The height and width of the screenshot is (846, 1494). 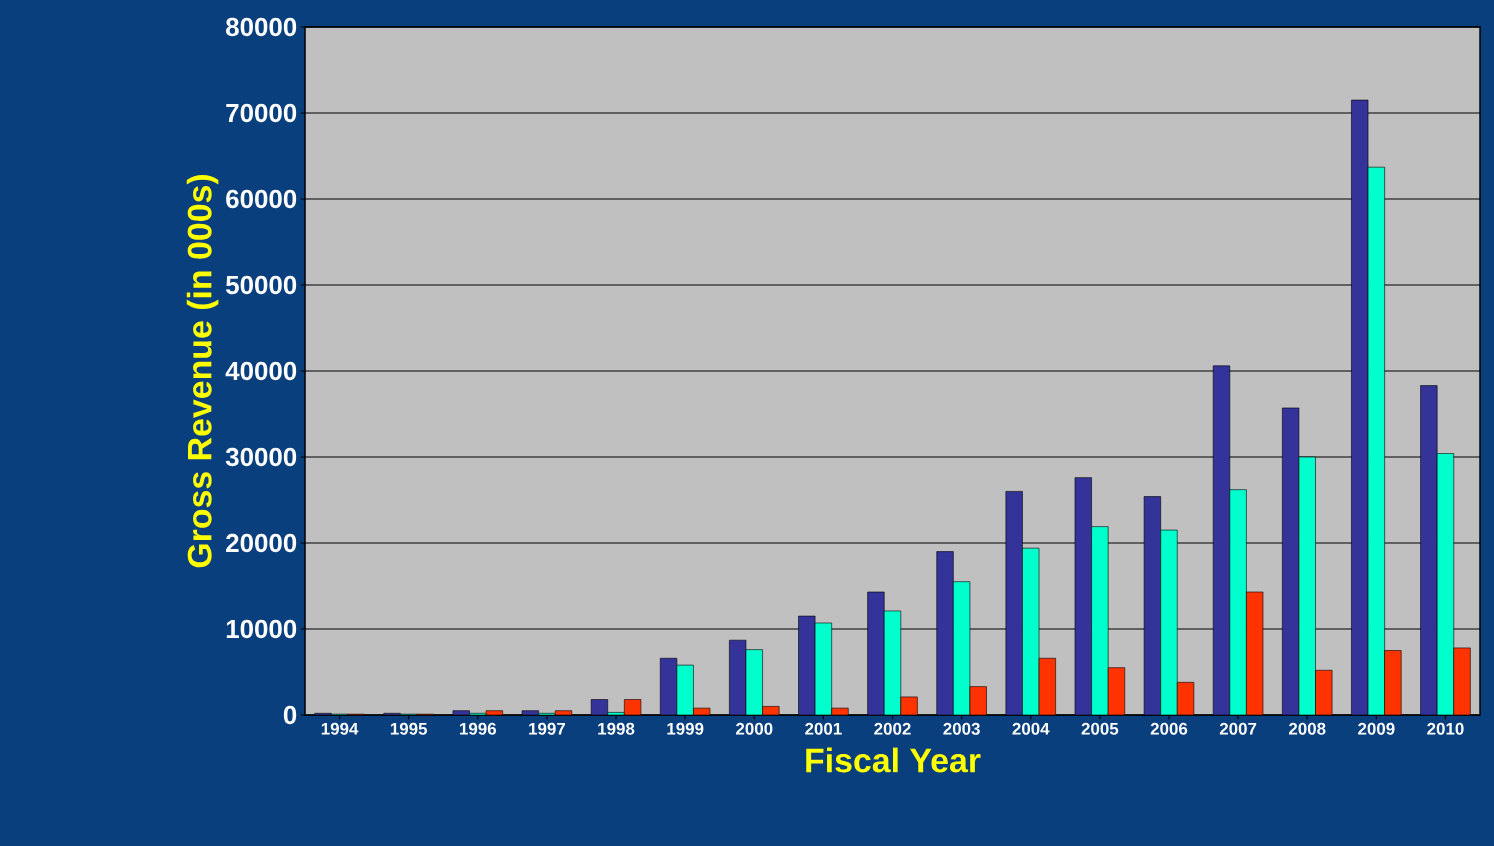 I want to click on y-tick-label: 70000, so click(x=261, y=113).